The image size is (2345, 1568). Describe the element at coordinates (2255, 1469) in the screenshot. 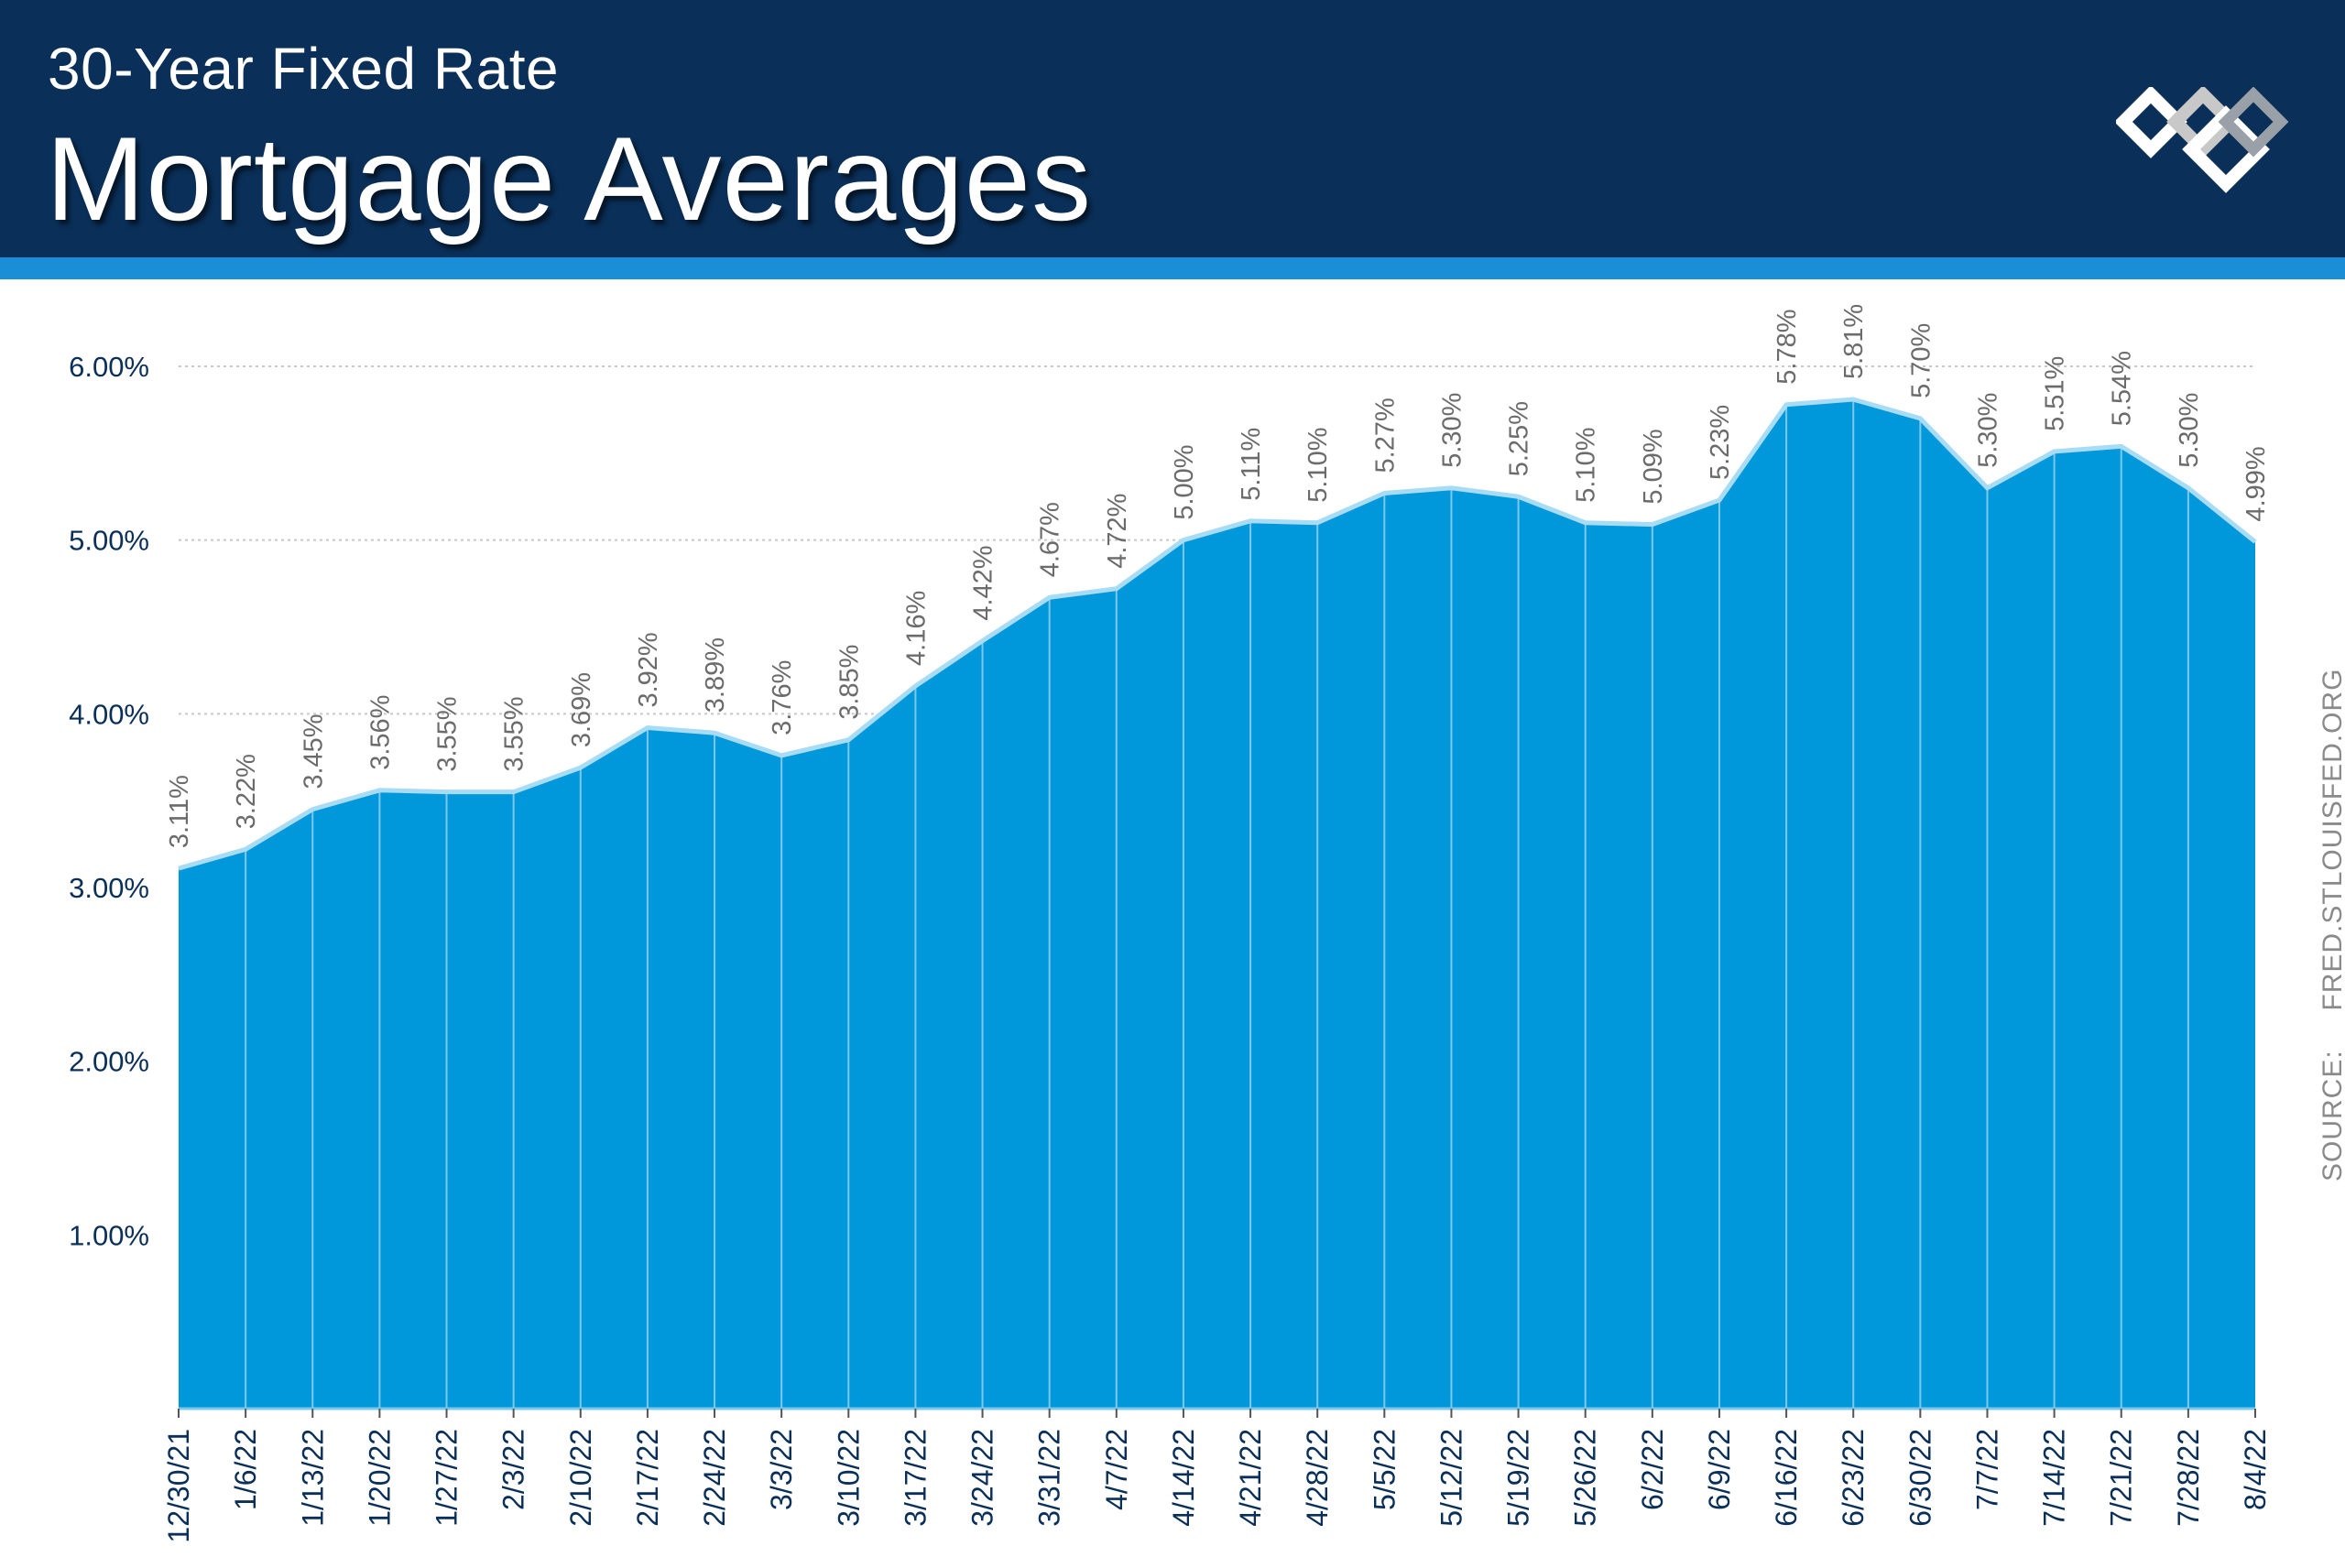

I see `x-tick-label: 8/4/22` at that location.